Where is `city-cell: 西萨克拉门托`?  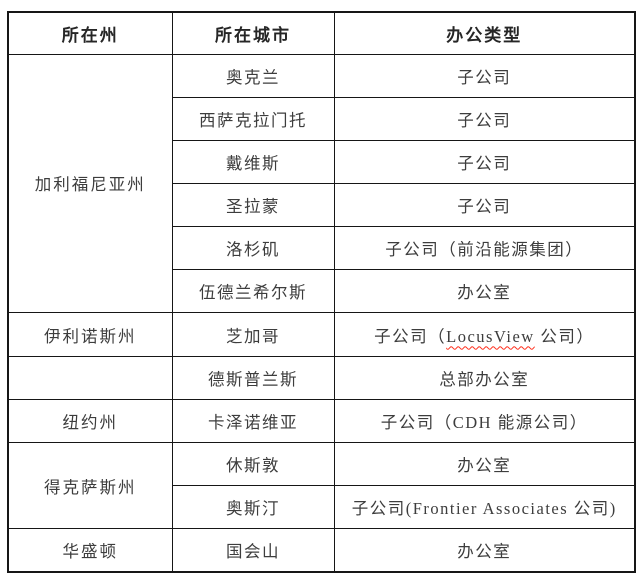 city-cell: 西萨克拉门托 is located at coordinates (253, 118).